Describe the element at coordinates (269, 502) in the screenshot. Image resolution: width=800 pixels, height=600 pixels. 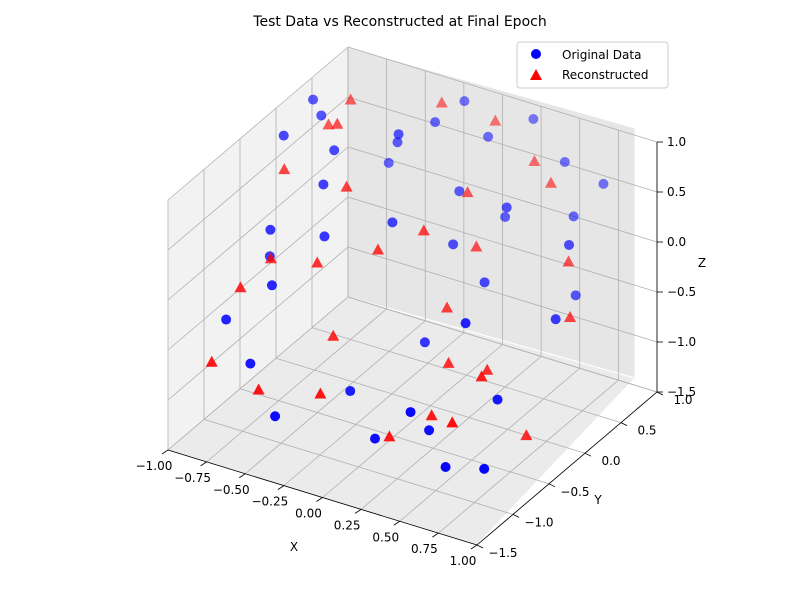
I see `x-tick-label: −0.25` at that location.